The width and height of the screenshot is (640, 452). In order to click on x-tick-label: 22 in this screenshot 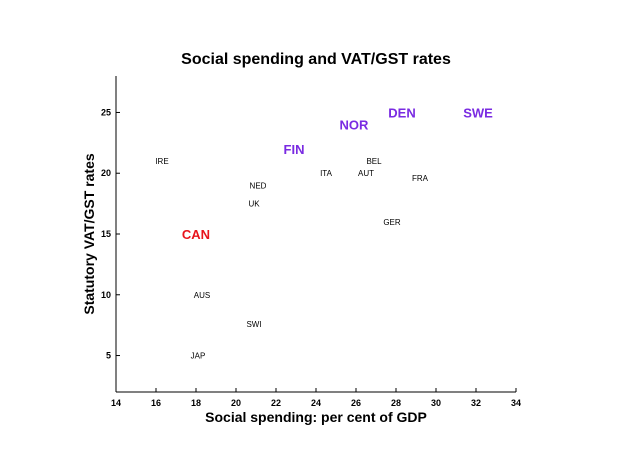, I will do `click(276, 403)`.